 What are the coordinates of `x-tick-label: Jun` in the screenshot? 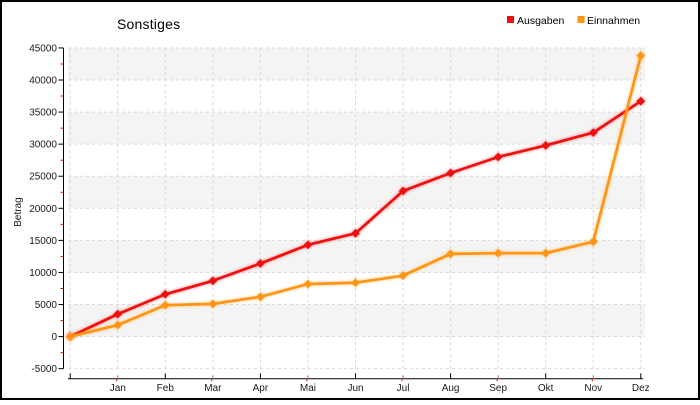 It's located at (355, 388).